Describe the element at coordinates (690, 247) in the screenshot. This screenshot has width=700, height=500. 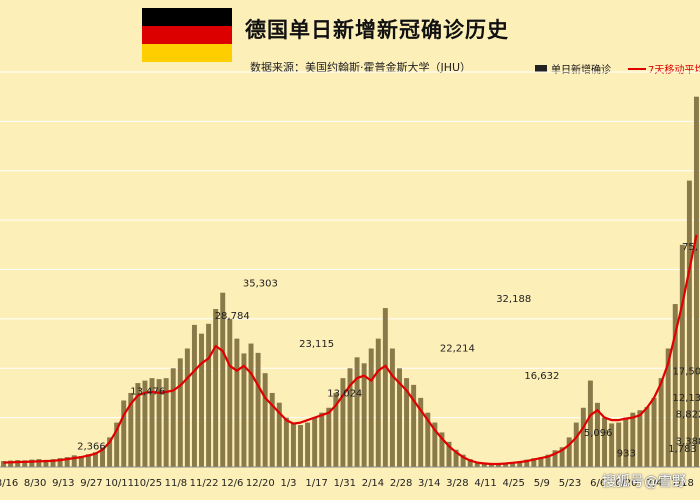
I see `data-label: 75,` at that location.